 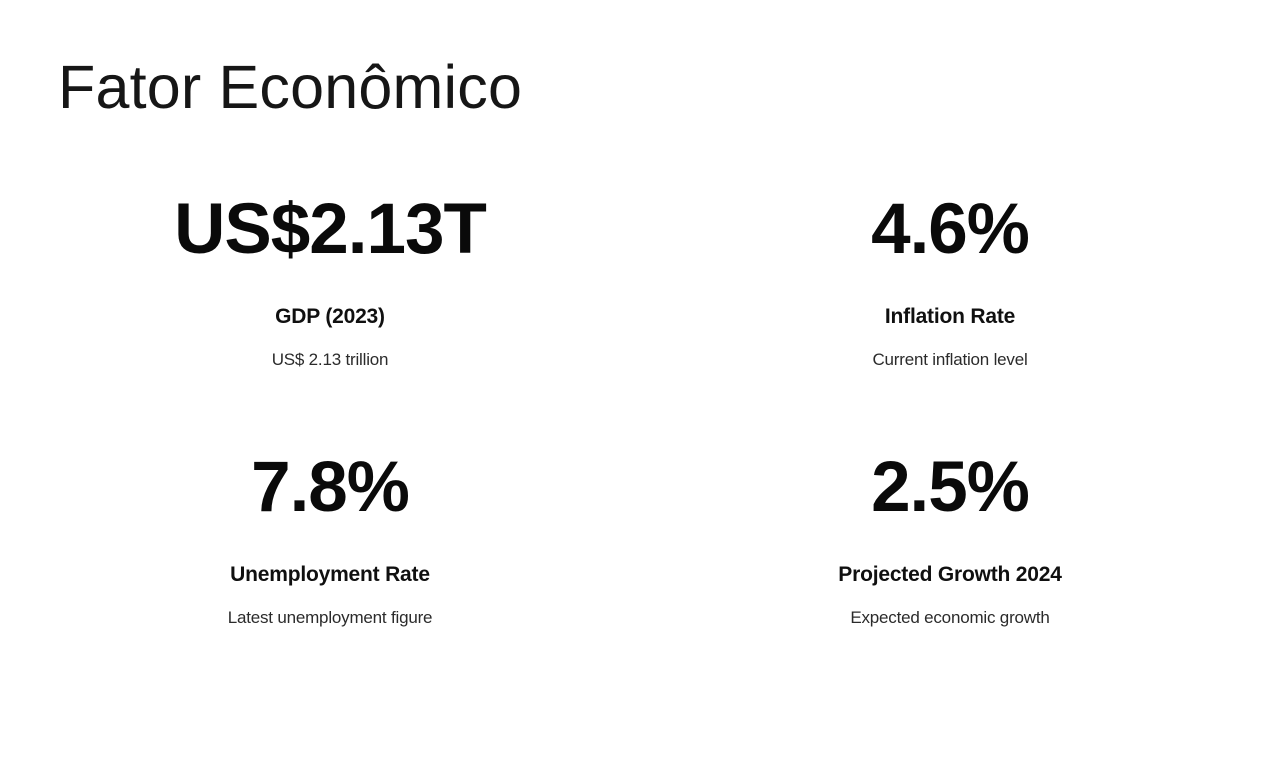 What do you see at coordinates (950, 574) in the screenshot?
I see `stat-label: Projected Growth 2024` at bounding box center [950, 574].